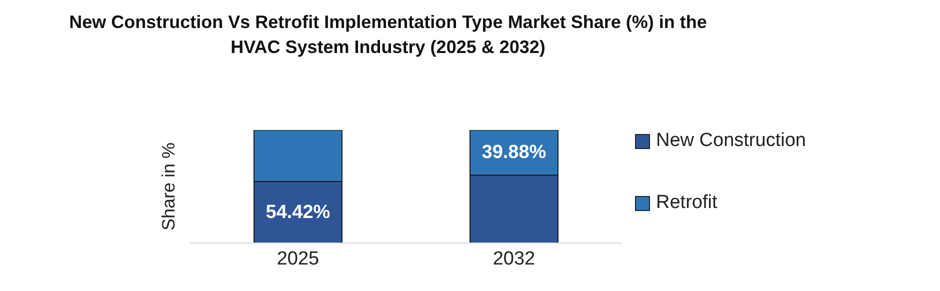  I want to click on x-tick-label: 2032, so click(514, 259).